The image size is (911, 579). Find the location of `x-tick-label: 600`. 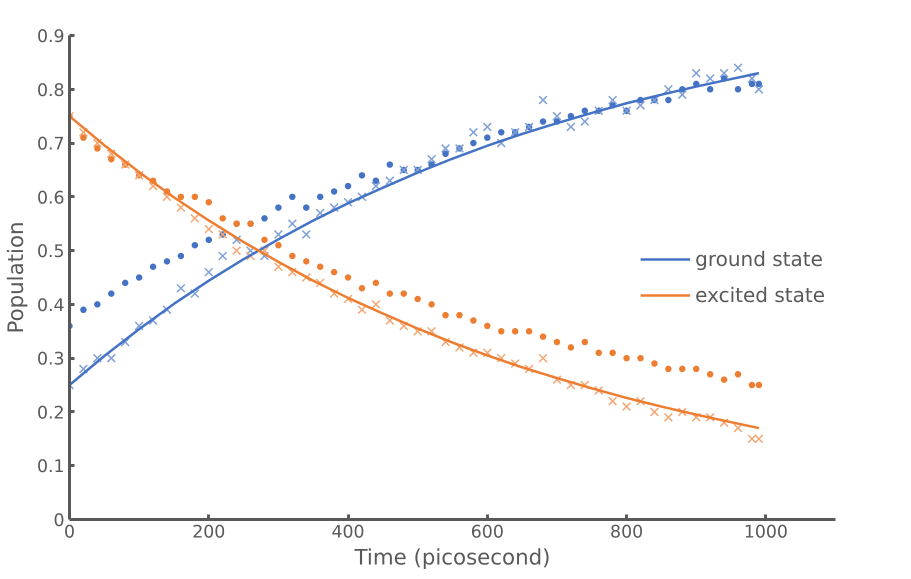

x-tick-label: 600 is located at coordinates (487, 532).